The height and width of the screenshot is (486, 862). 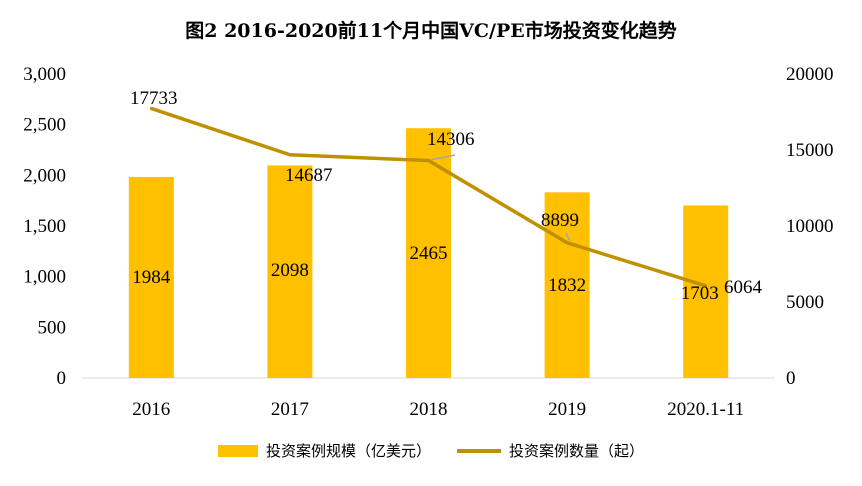 I want to click on bar-data-label: 1832, so click(x=567, y=285).